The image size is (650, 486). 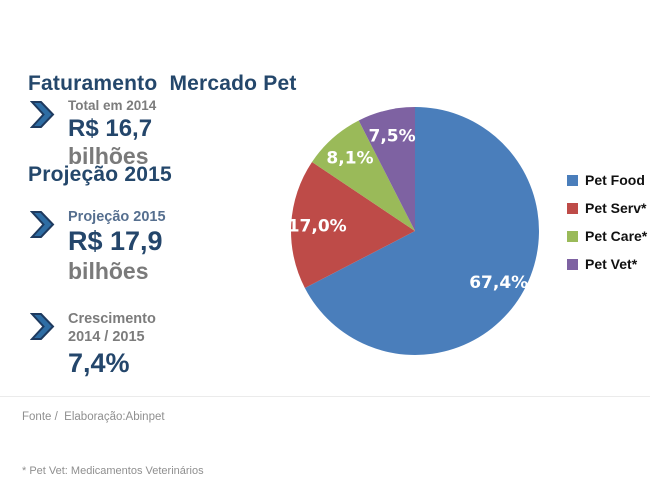 I want to click on stat-value: R$ 16,7, so click(x=110, y=128).